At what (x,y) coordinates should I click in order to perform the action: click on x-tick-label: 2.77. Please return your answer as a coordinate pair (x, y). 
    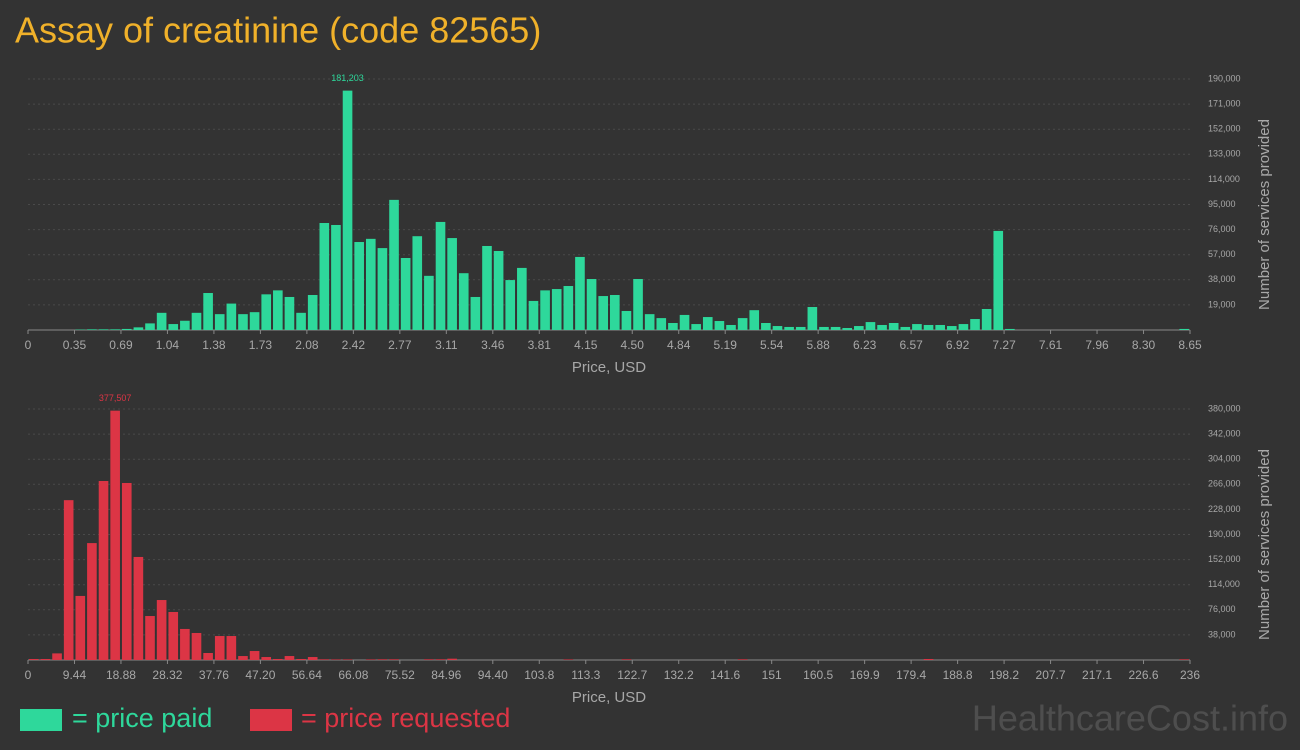
    Looking at the image, I should click on (400, 345).